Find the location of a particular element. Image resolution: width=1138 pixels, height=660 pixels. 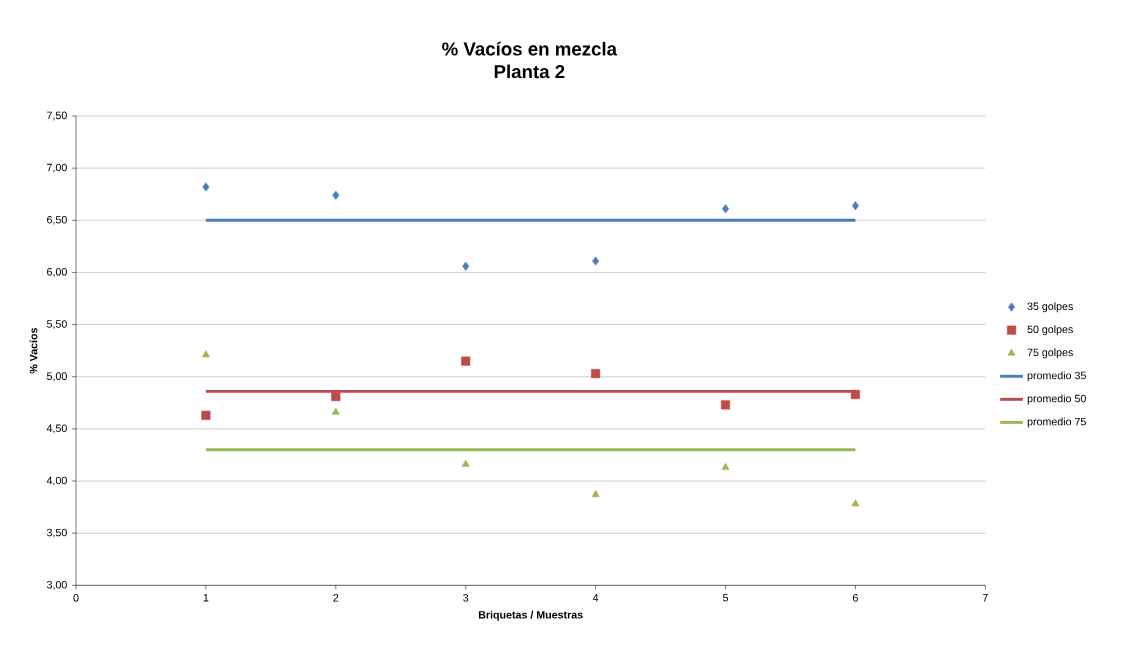

chart-subtitle: Planta 2 is located at coordinates (529, 71).